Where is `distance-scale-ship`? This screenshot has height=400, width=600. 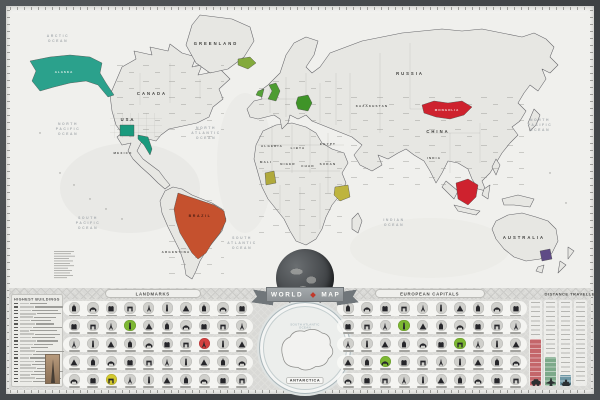
distance-scale-ship is located at coordinates (565, 343).